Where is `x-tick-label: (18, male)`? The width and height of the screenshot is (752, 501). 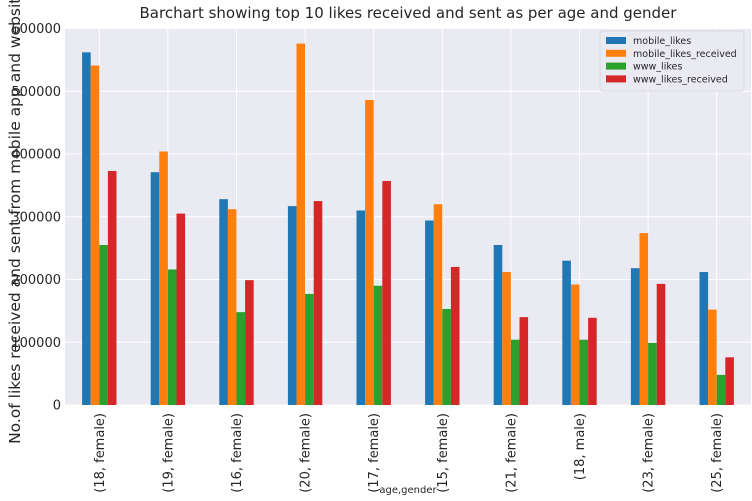
x-tick-label: (18, male) is located at coordinates (580, 446).